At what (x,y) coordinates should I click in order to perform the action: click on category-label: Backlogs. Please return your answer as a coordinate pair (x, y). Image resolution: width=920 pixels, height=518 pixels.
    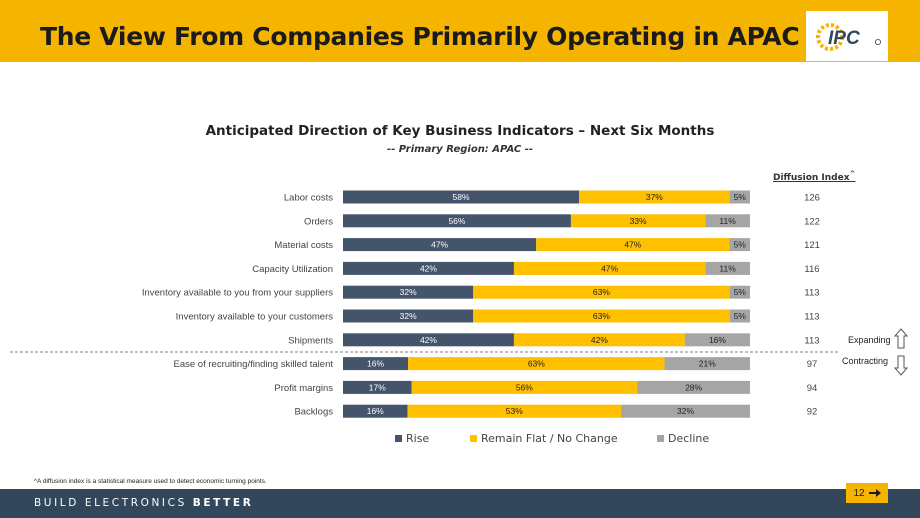
    Looking at the image, I should click on (313, 412).